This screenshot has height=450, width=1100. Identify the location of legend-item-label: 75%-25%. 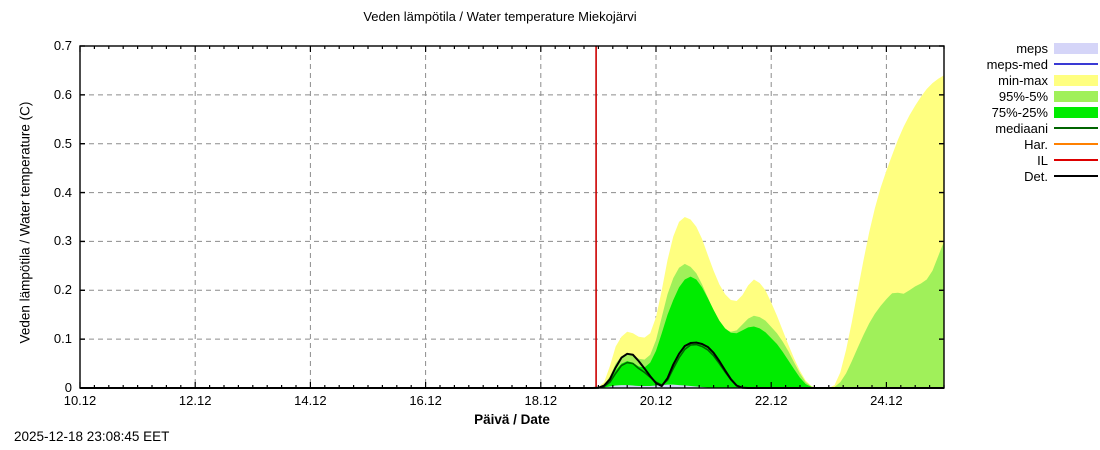
(1019, 112).